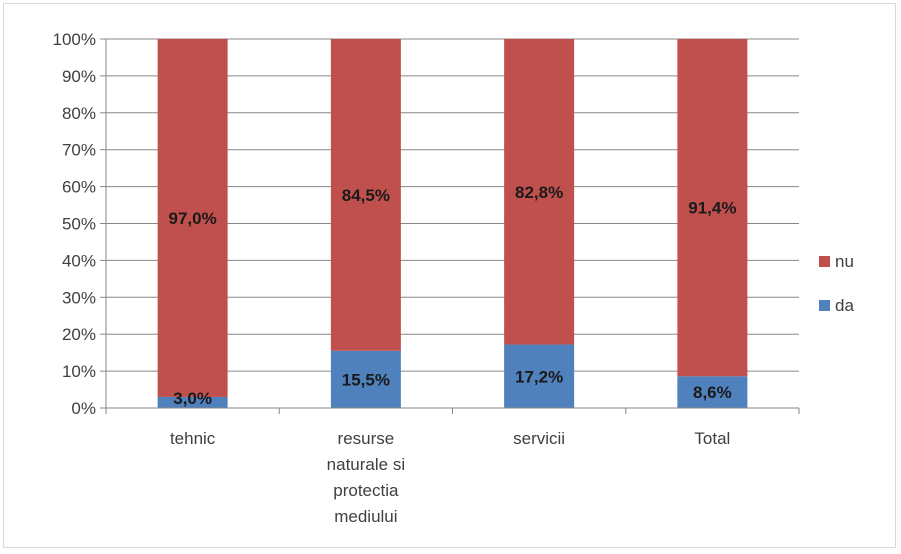 The height and width of the screenshot is (554, 901). Describe the element at coordinates (836, 283) in the screenshot. I see `legend: nu da` at that location.